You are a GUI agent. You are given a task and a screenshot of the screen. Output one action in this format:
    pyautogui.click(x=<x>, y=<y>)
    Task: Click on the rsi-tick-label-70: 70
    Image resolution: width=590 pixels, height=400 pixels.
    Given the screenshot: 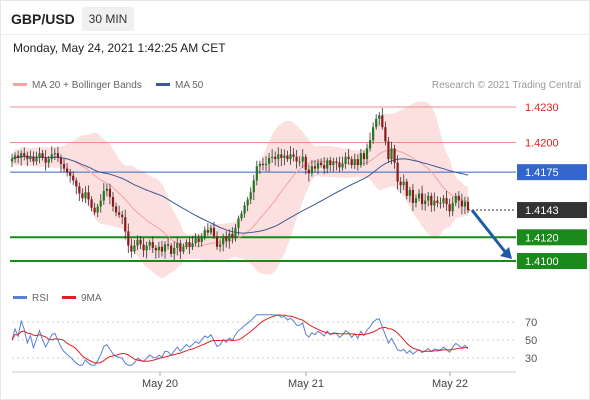 What is the action you would take?
    pyautogui.click(x=531, y=323)
    